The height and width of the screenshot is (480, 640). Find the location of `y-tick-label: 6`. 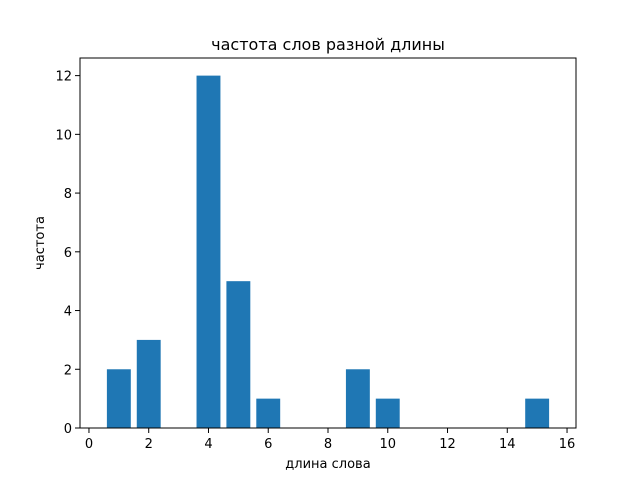

y-tick-label: 6 is located at coordinates (68, 253).